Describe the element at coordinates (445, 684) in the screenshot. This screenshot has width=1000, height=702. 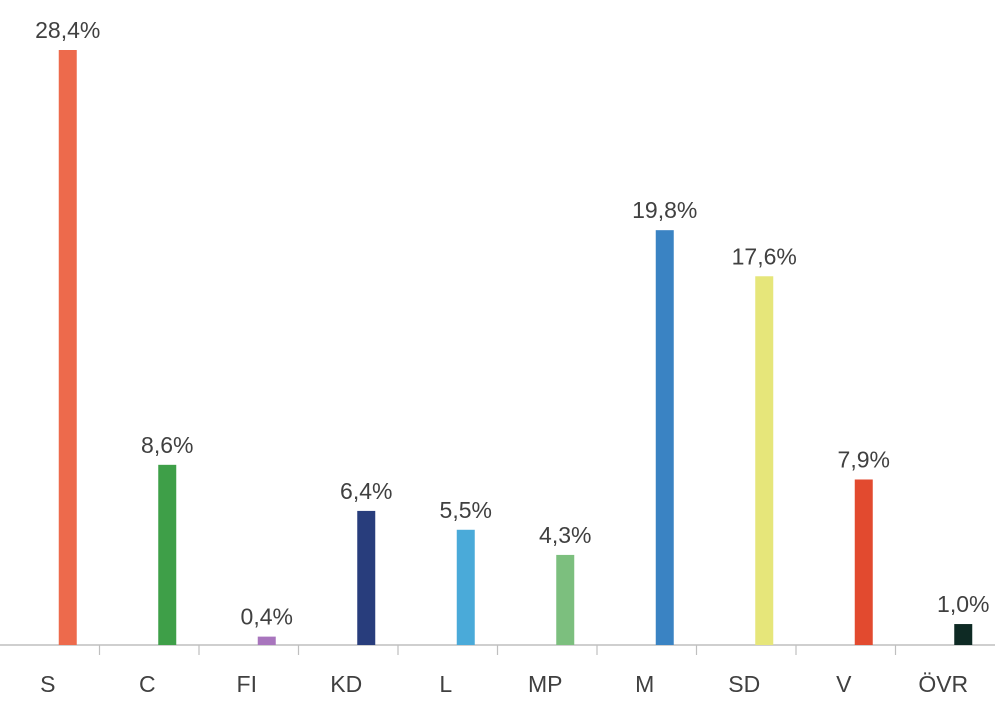
I see `category-label-l: L` at that location.